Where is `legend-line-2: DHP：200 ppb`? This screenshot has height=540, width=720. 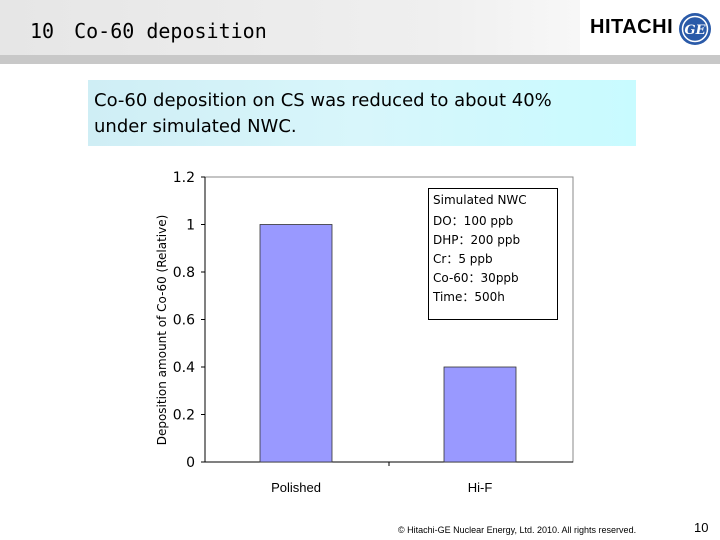
legend-line-2: DHP：200 ppb is located at coordinates (477, 240).